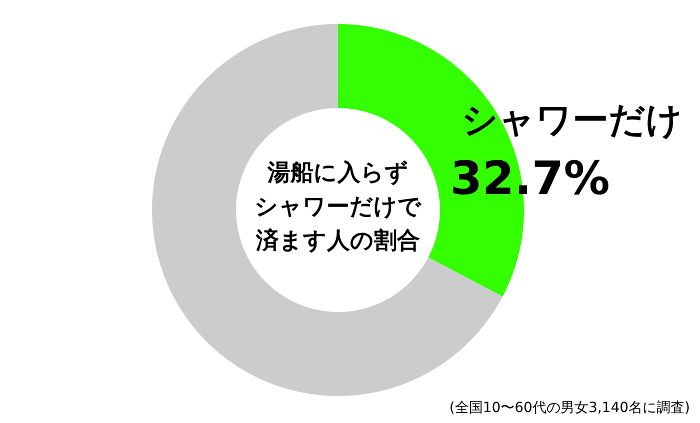 The height and width of the screenshot is (423, 700). I want to click on title: 湯船に入らずシャワーだけで済ます人の割合, so click(338, 207).